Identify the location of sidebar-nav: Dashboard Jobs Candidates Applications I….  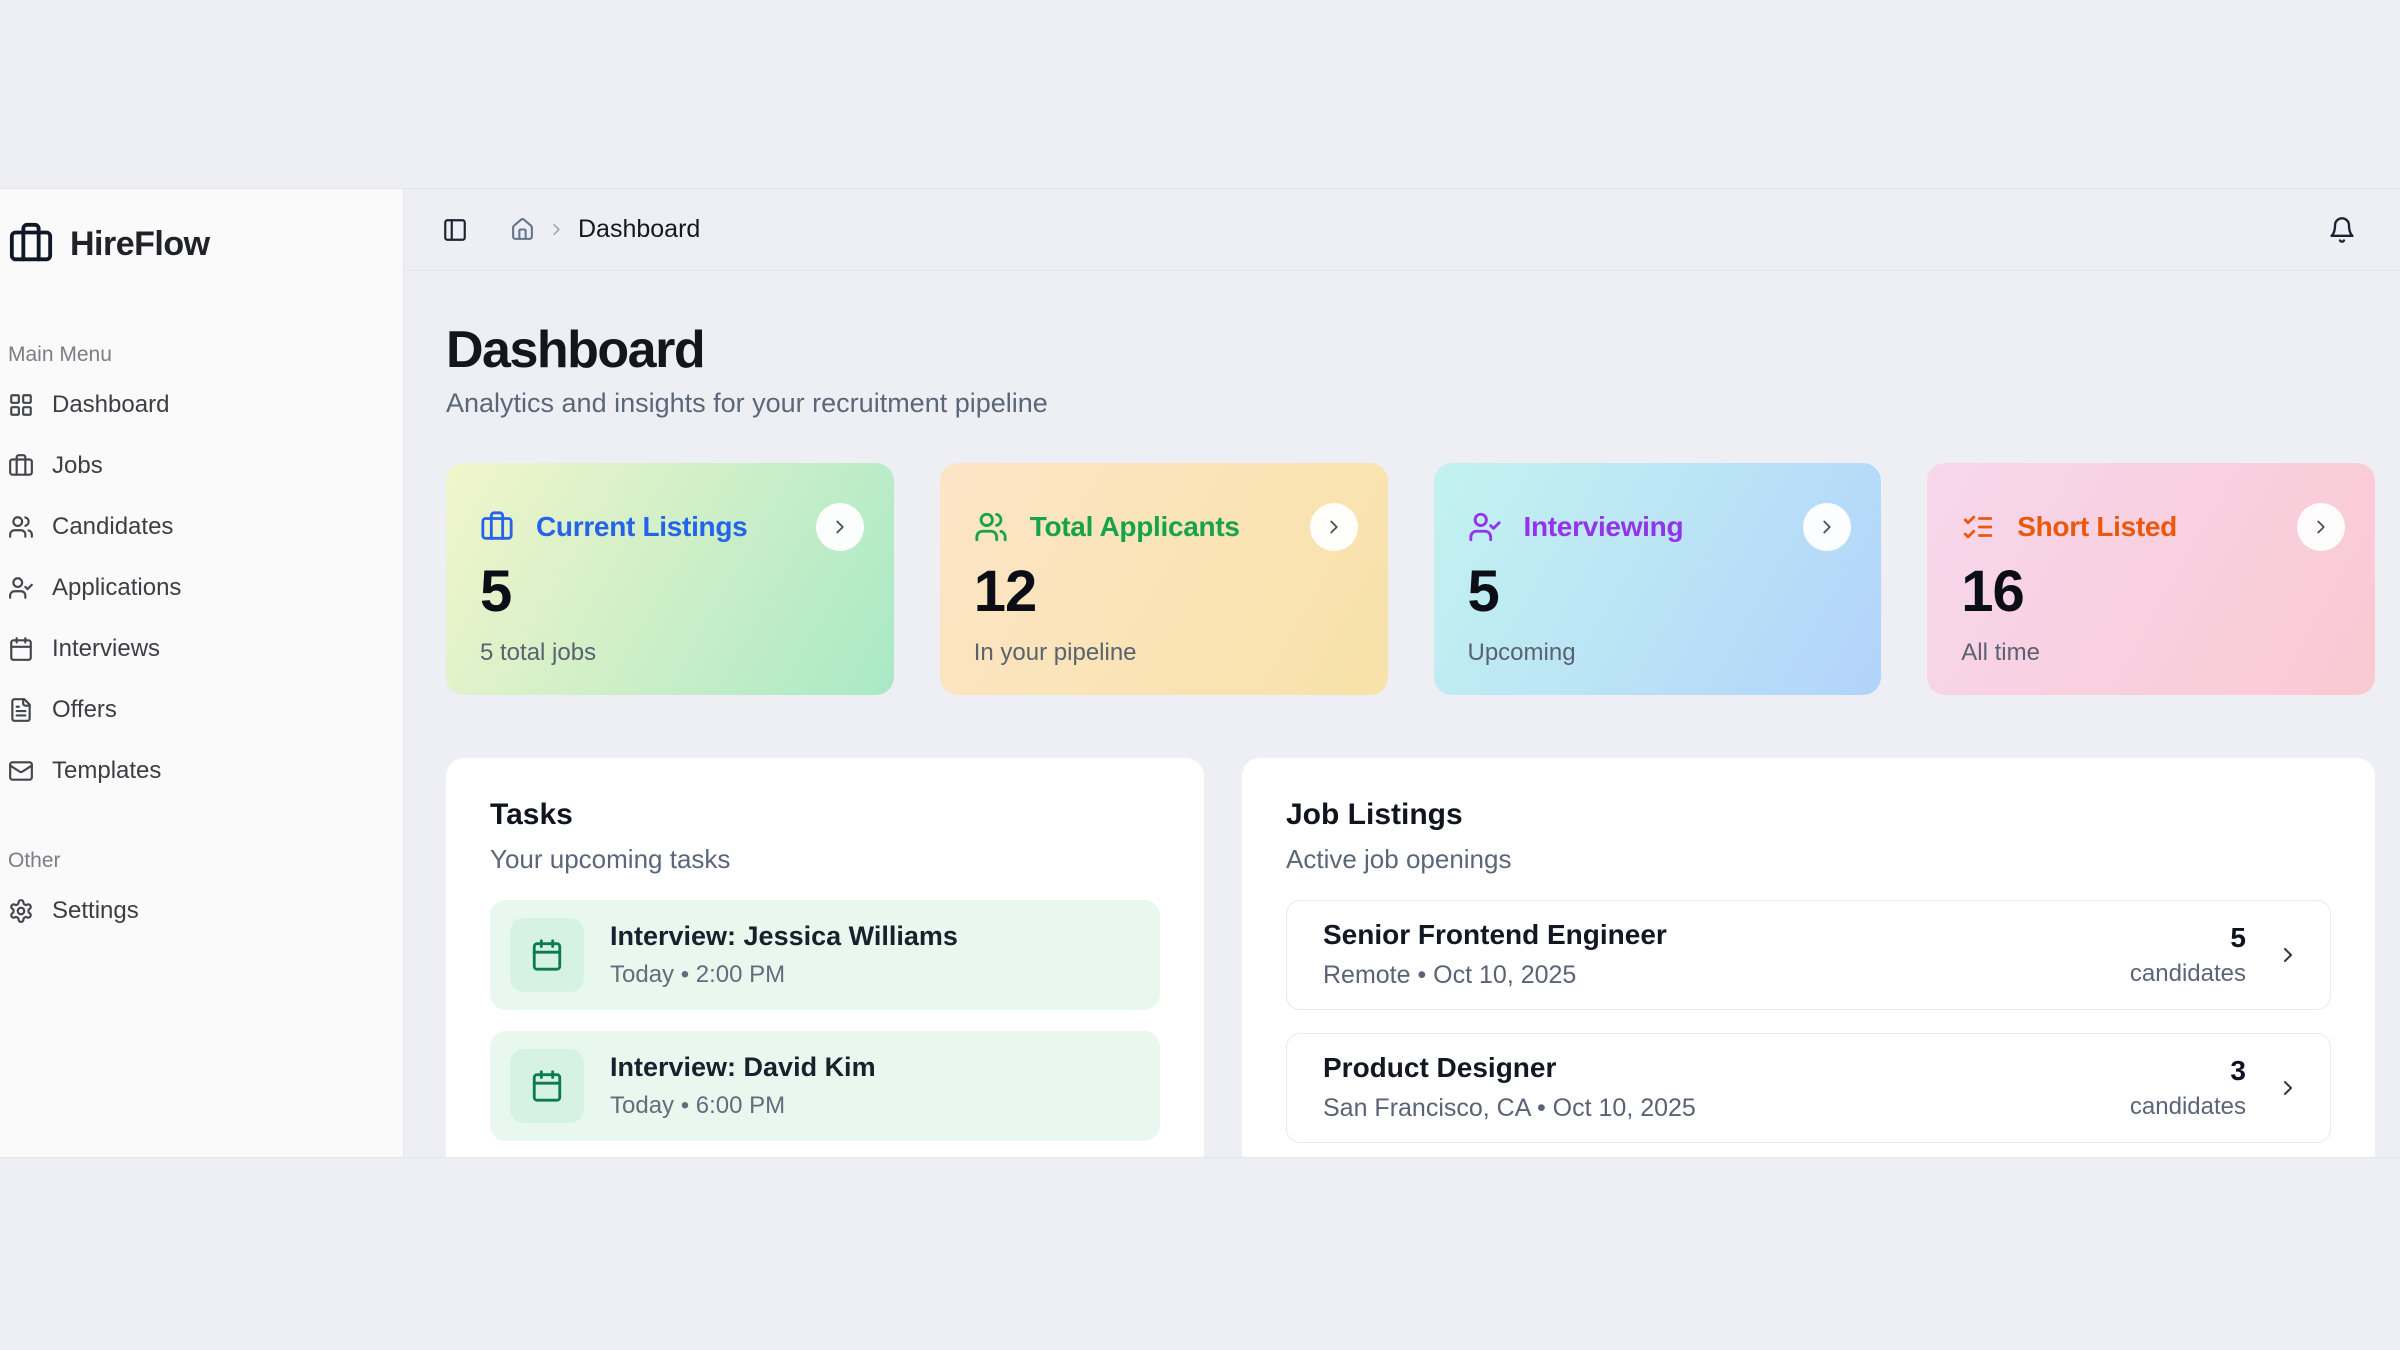
(196, 588).